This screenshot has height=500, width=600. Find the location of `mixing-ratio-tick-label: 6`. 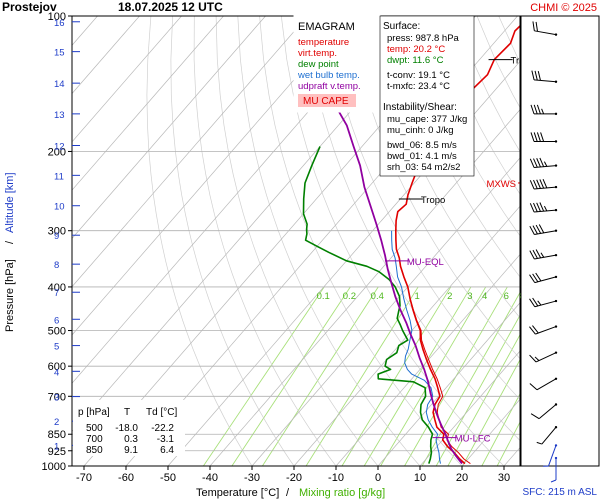

mixing-ratio-tick-label: 6 is located at coordinates (506, 296).